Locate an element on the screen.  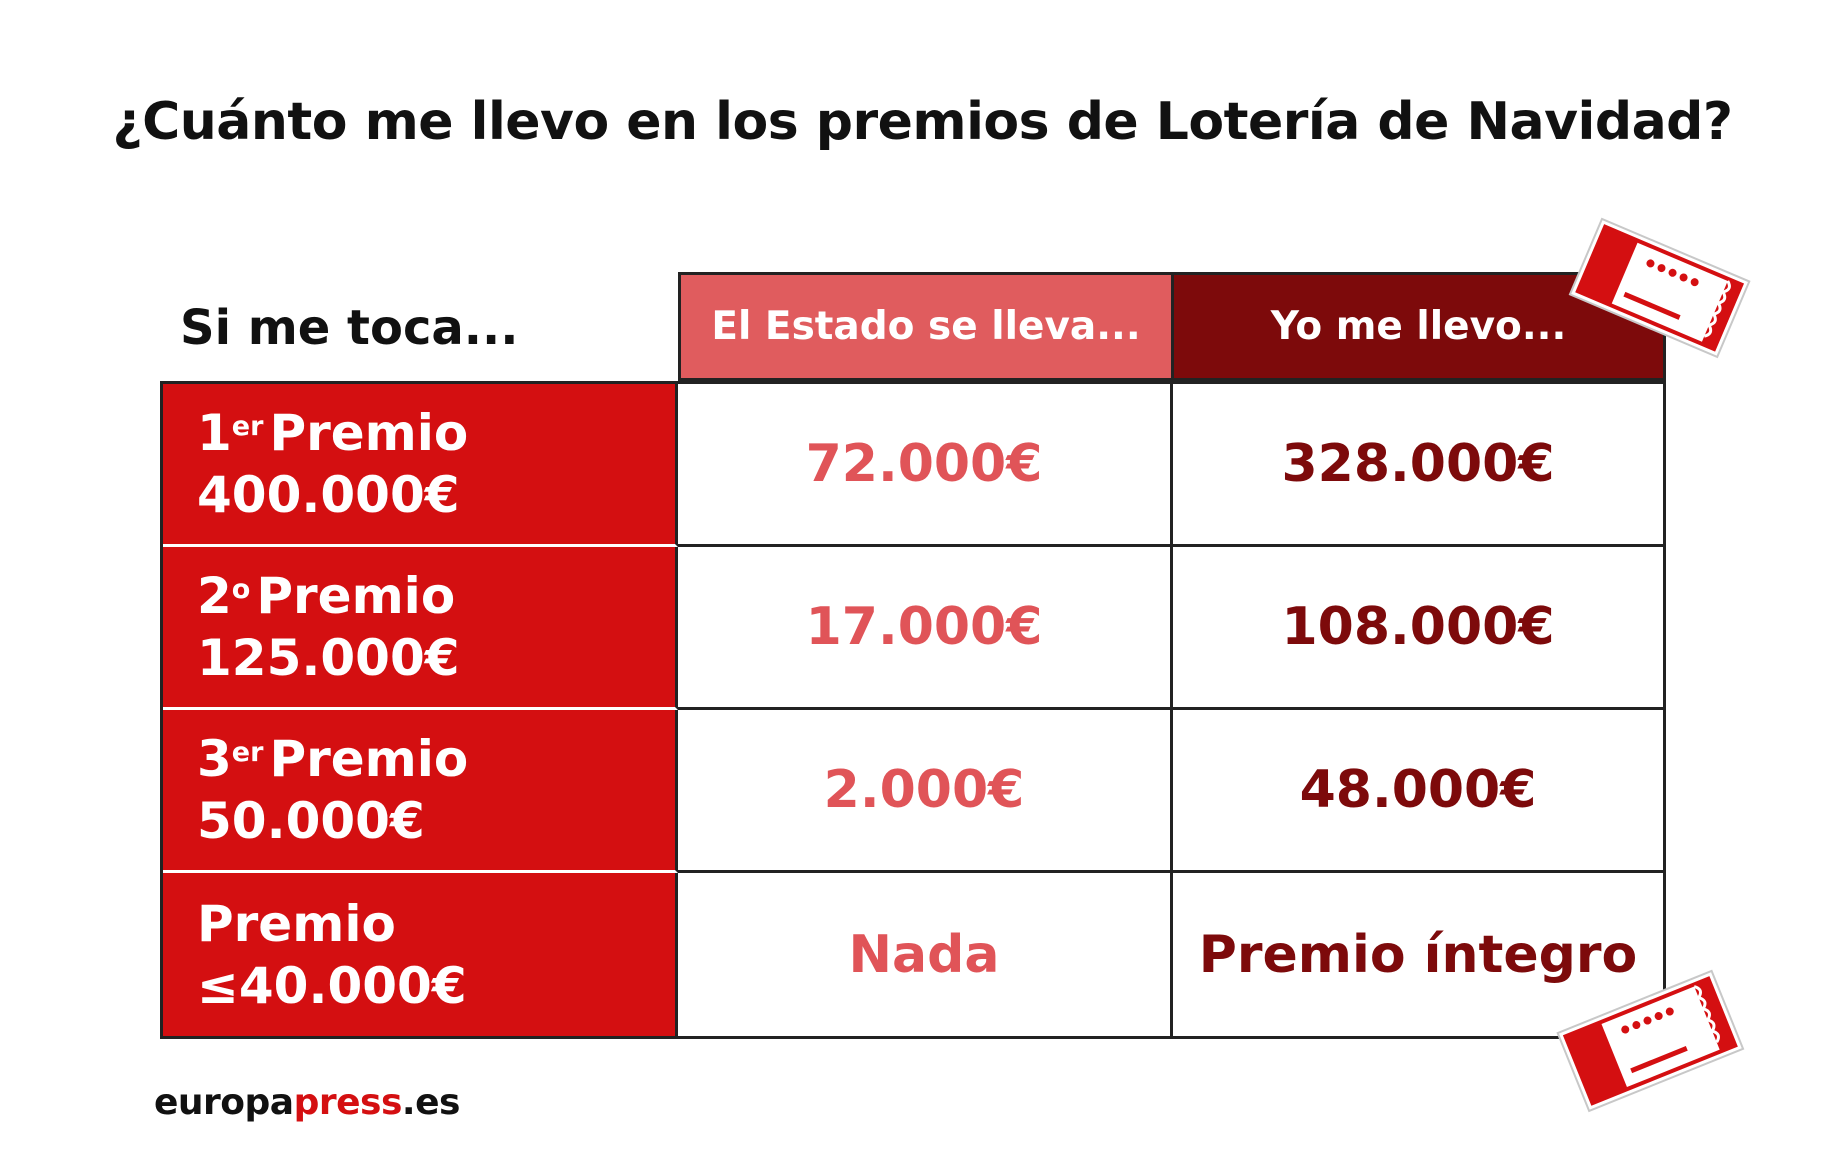
prize-ordinal: 2 is located at coordinates (214, 596).